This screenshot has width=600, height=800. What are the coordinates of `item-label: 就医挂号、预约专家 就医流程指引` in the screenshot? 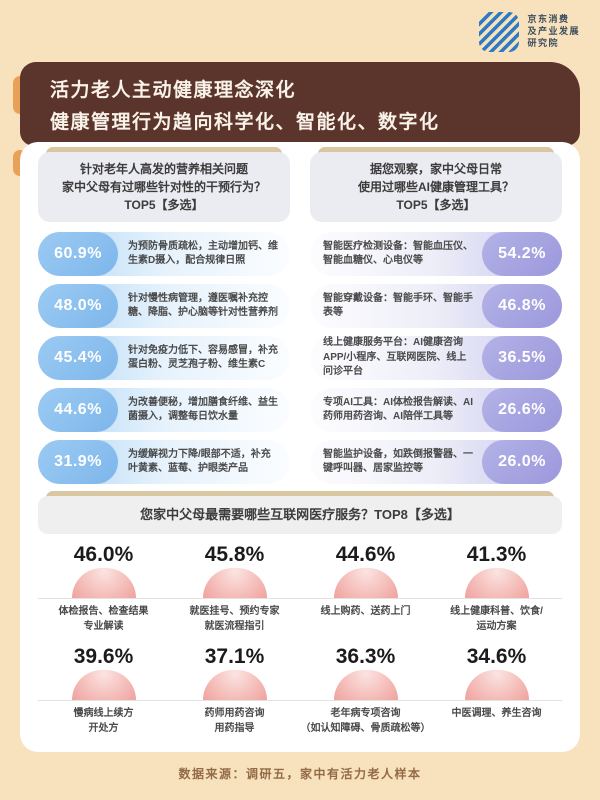 It's located at (234, 618).